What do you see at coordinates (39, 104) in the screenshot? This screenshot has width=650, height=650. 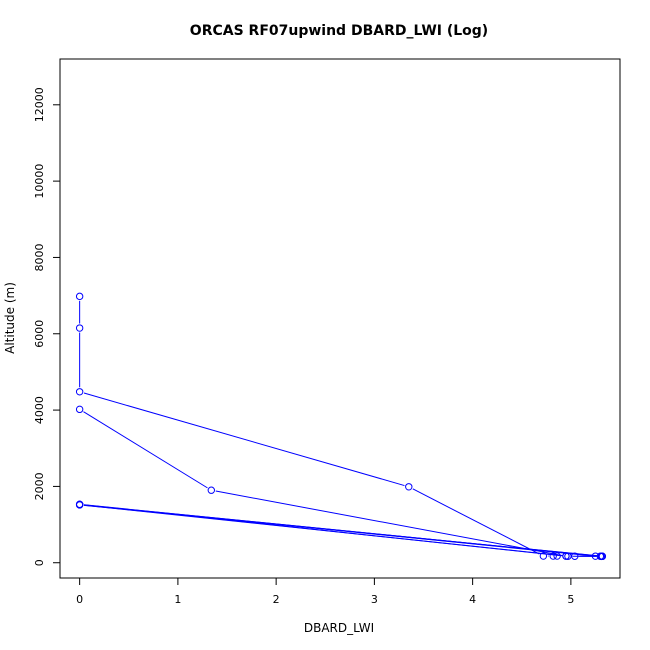 I see `y-tick-label: 12000` at bounding box center [39, 104].